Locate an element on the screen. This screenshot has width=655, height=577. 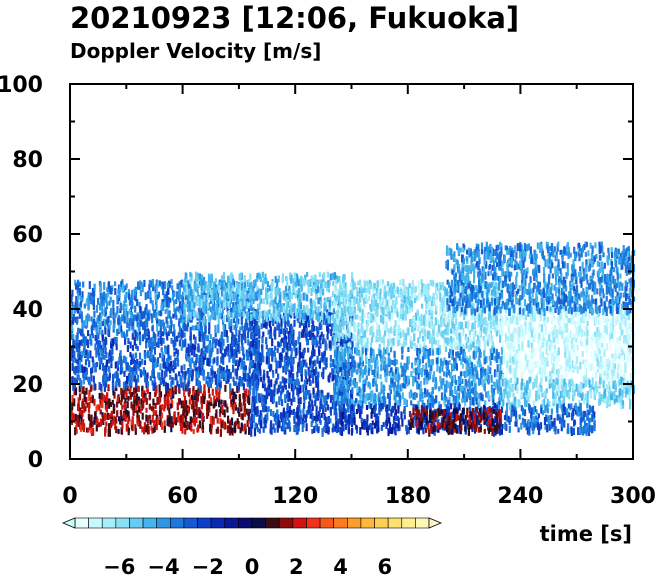
chart-title: 20210923 [12:06, Fukuoka] is located at coordinates (294, 18).